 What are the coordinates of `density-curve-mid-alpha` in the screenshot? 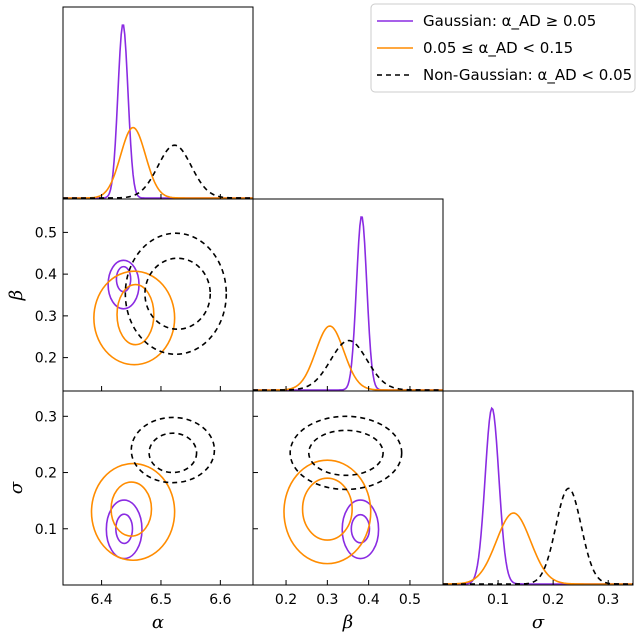 It's located at (158, 162).